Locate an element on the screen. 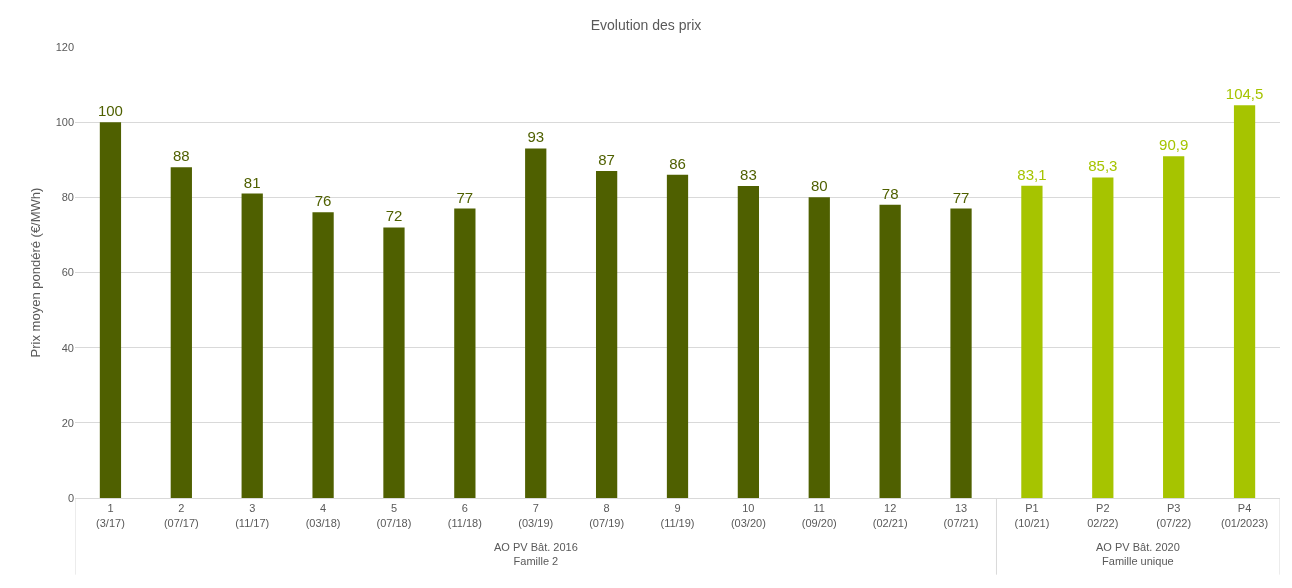 The height and width of the screenshot is (588, 1292). y-tick-label: 40 is located at coordinates (67, 347).